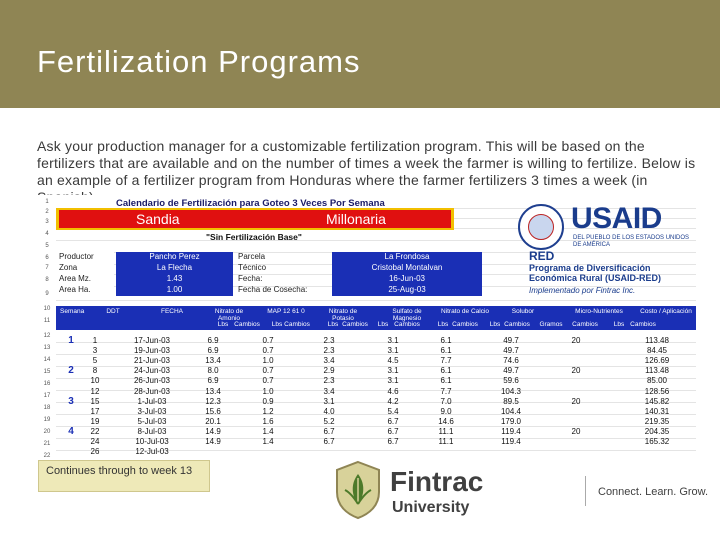  I want to click on cell-sol: 49.7, so click(511, 351).